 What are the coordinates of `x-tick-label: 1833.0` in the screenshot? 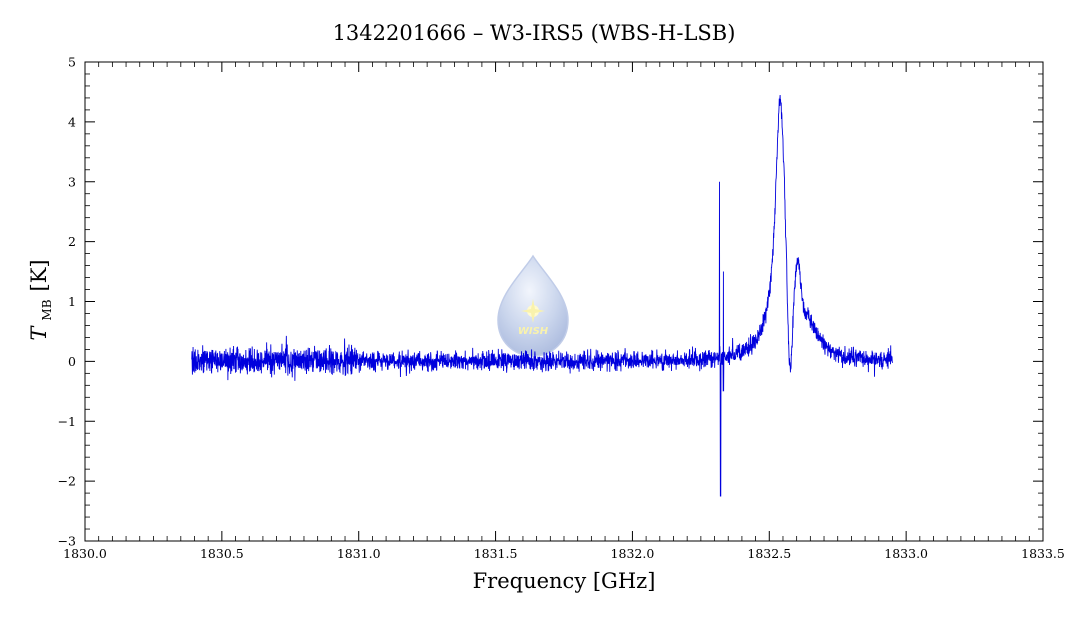 It's located at (906, 553).